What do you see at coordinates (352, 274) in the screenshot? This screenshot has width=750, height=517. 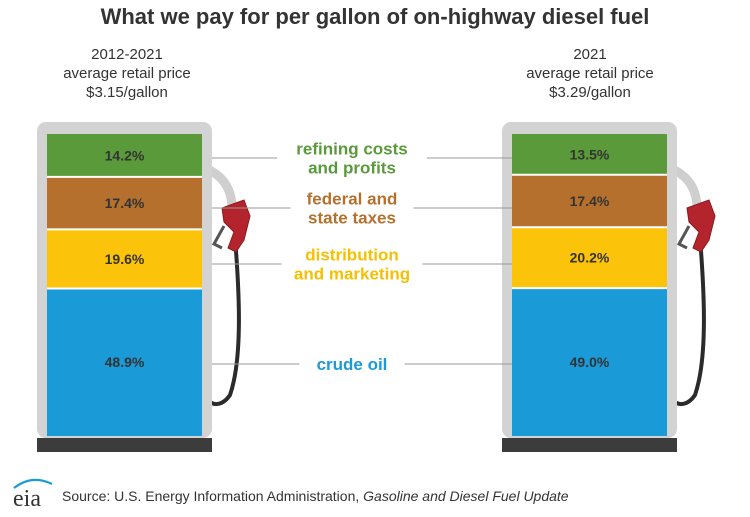 I see `category-label-distribution: and marketing` at bounding box center [352, 274].